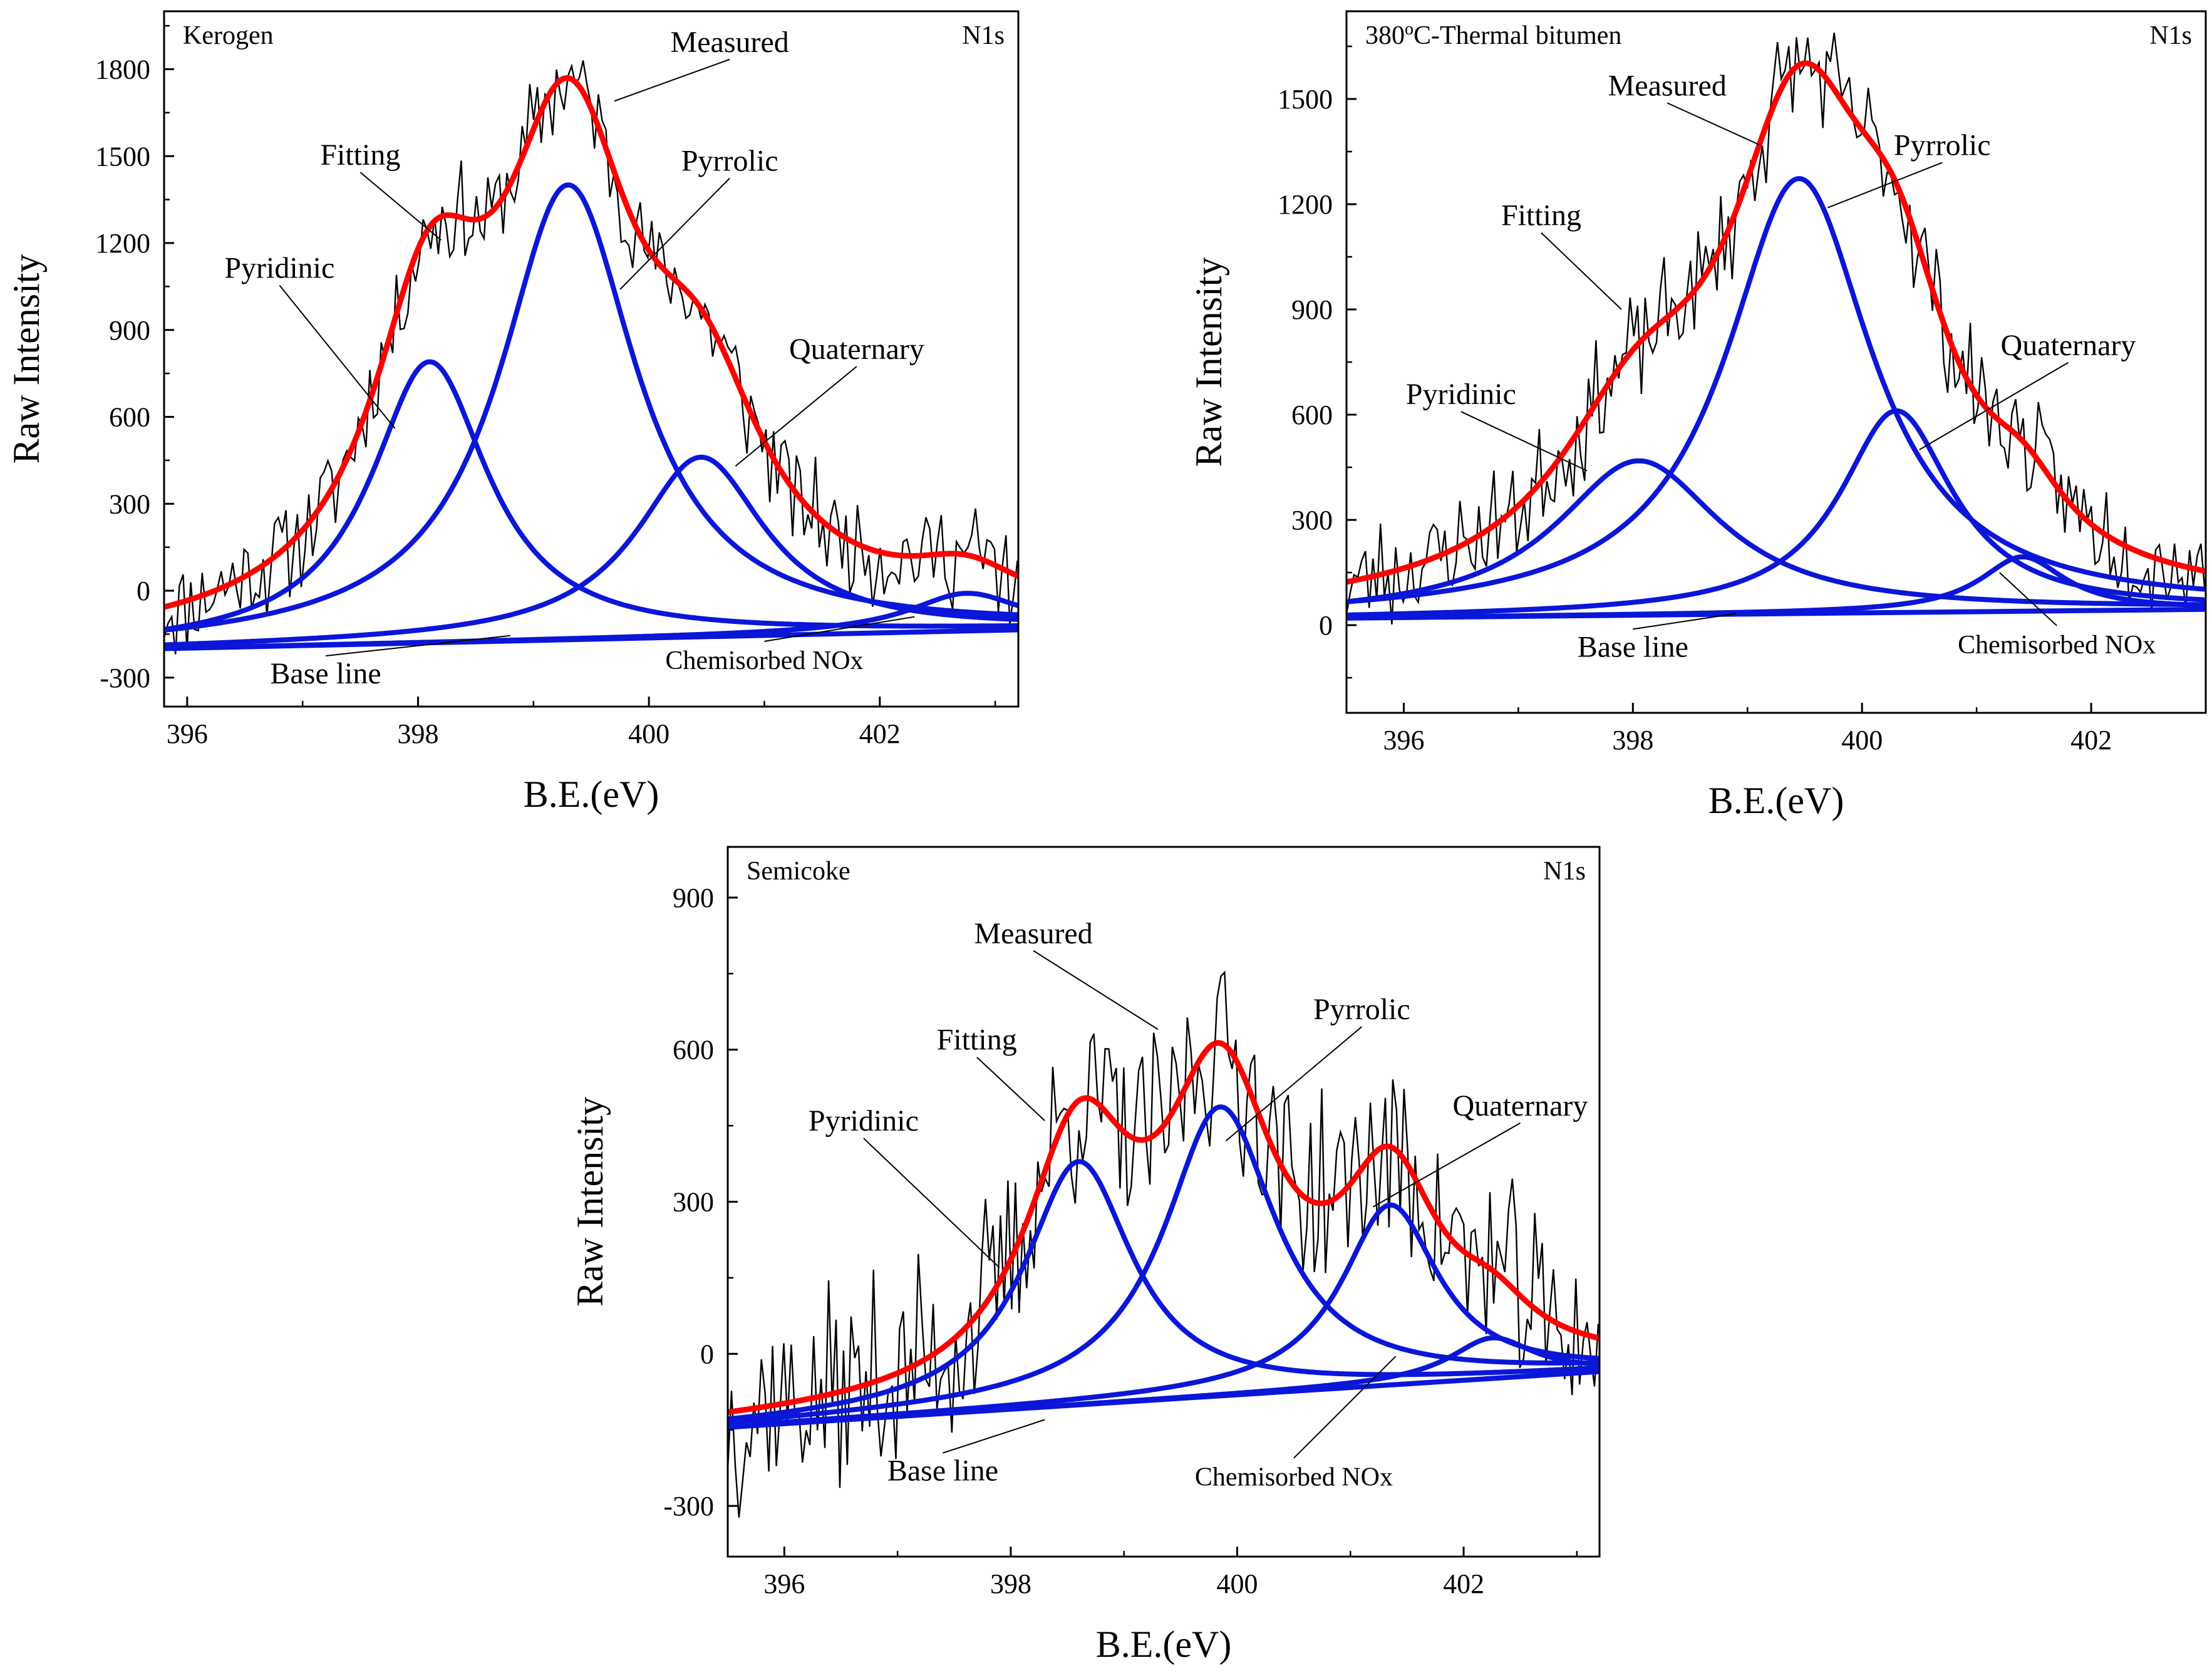 The image size is (2212, 1680). What do you see at coordinates (325, 674) in the screenshot?
I see `panel-kerogen-ann-base-line: Base line` at bounding box center [325, 674].